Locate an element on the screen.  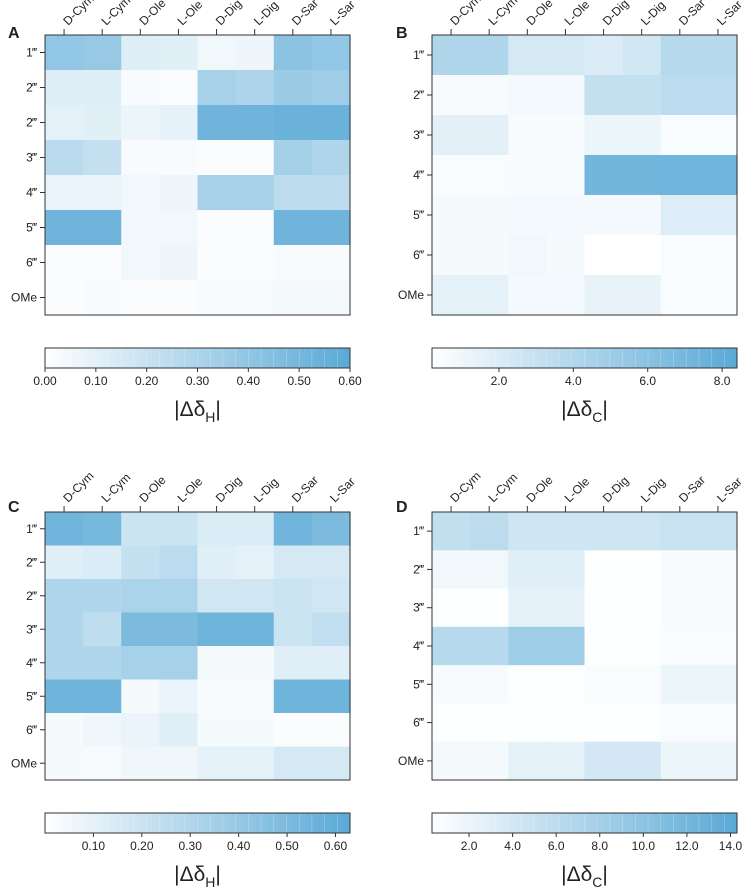
colorbar-title: |ΔδC| is located at coordinates (584, 876).